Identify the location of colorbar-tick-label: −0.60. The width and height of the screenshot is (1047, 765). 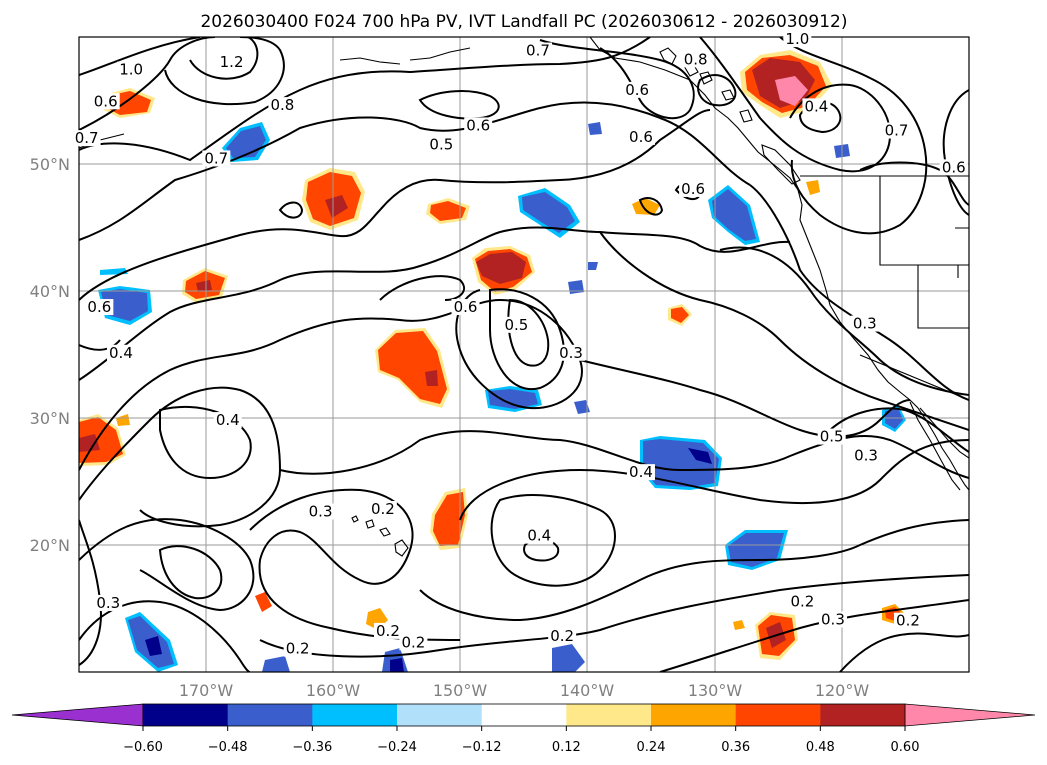
(143, 747).